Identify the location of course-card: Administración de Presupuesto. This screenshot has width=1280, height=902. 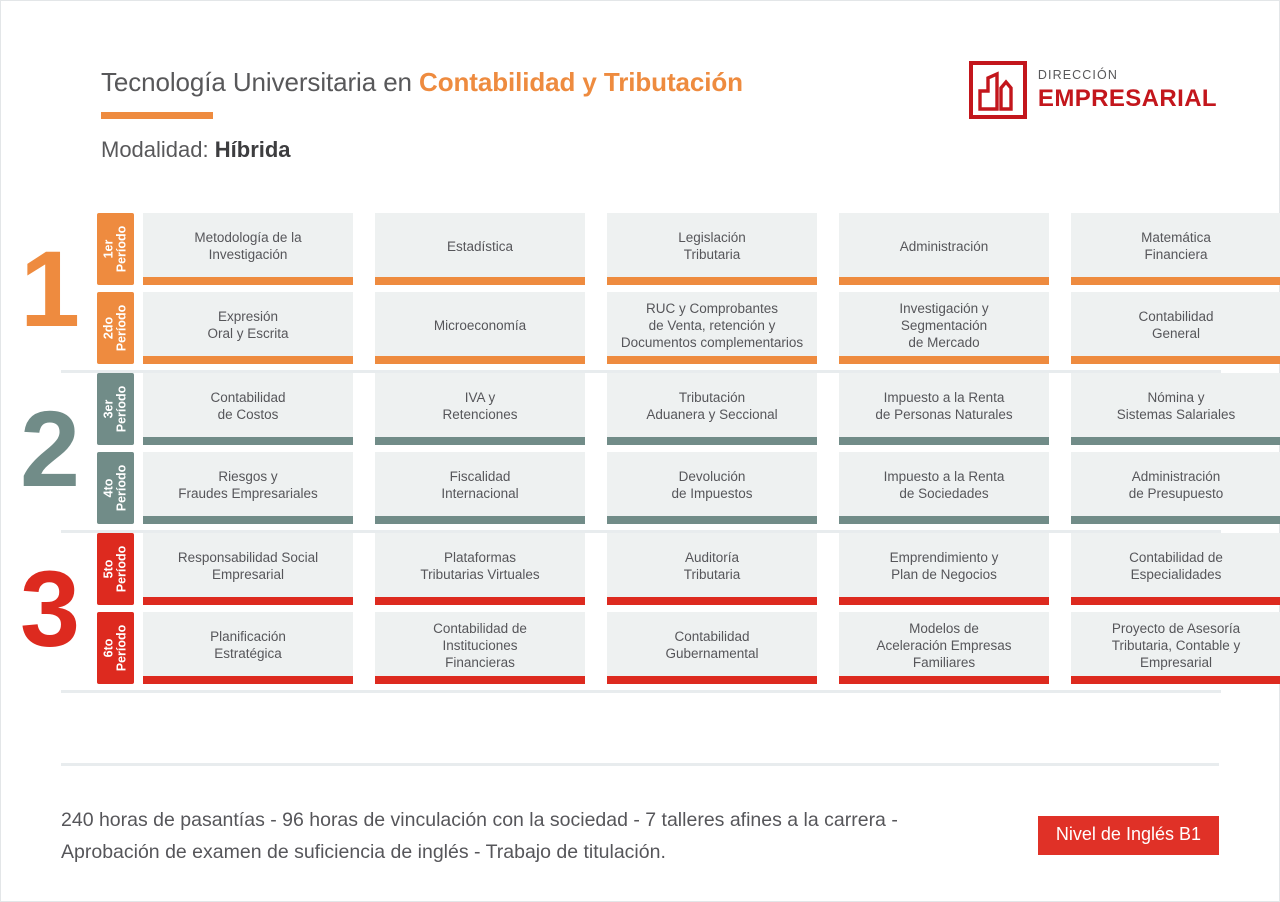
(1175, 488).